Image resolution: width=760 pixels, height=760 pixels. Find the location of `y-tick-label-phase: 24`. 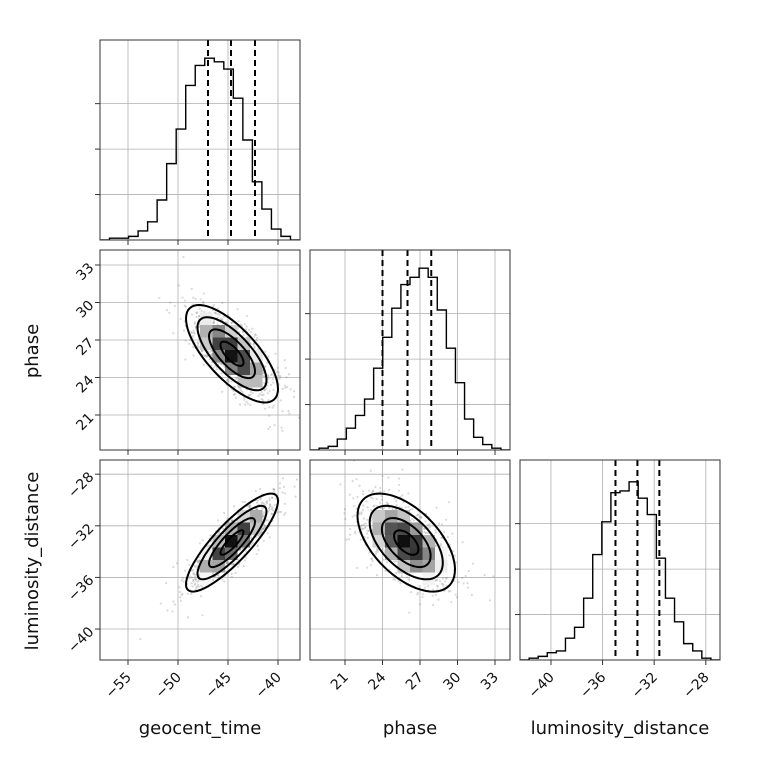

y-tick-label-phase: 24 is located at coordinates (85, 384).